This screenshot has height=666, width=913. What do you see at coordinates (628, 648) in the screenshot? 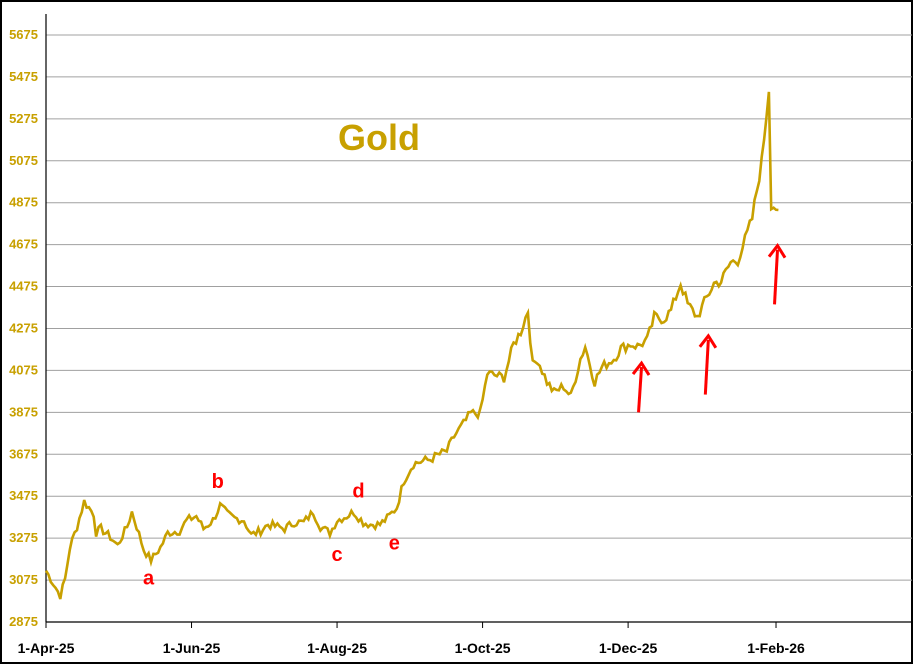
I see `x-tick-label: 1-Dec-25` at bounding box center [628, 648].